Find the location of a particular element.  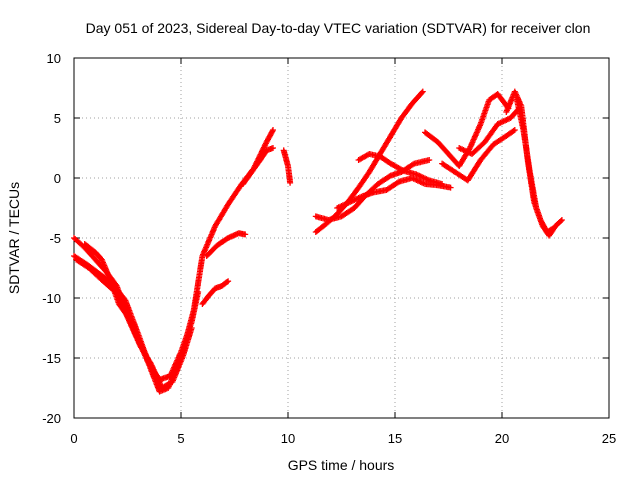

y-tick-label: -15 is located at coordinates (51, 358).